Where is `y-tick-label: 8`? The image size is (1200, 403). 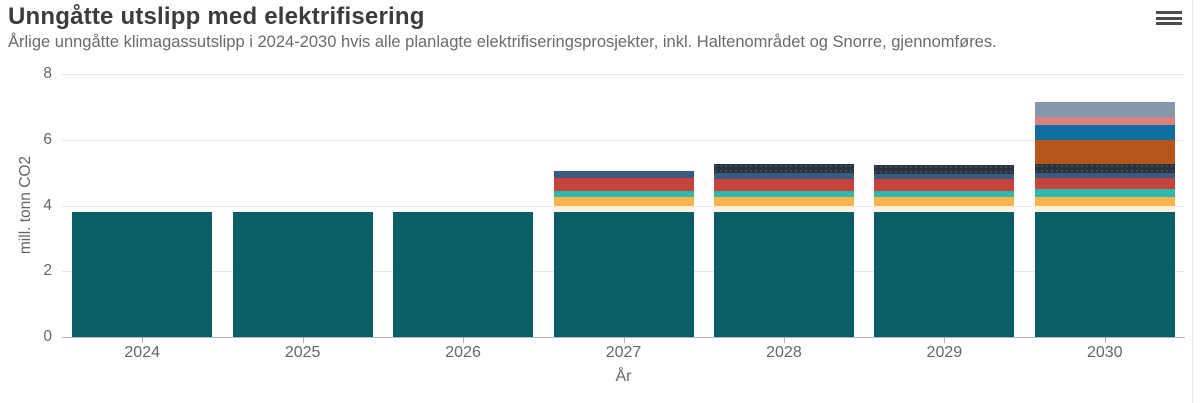
y-tick-label: 8 is located at coordinates (47, 73).